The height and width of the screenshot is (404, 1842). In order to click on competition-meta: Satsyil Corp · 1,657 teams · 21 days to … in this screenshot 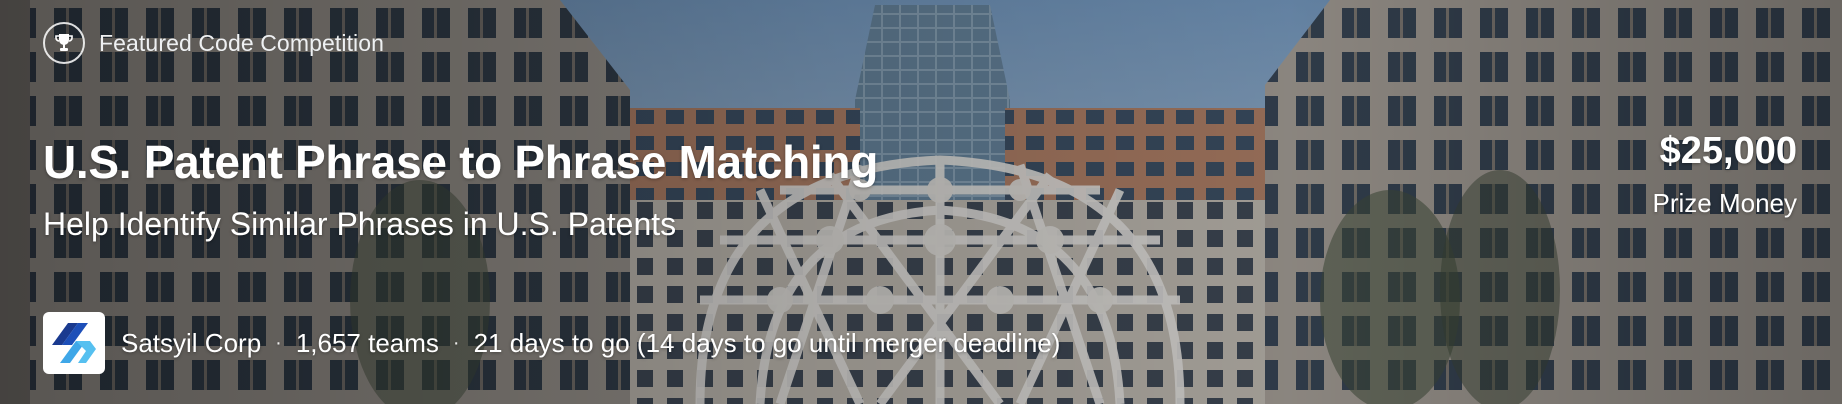, I will do `click(551, 343)`.